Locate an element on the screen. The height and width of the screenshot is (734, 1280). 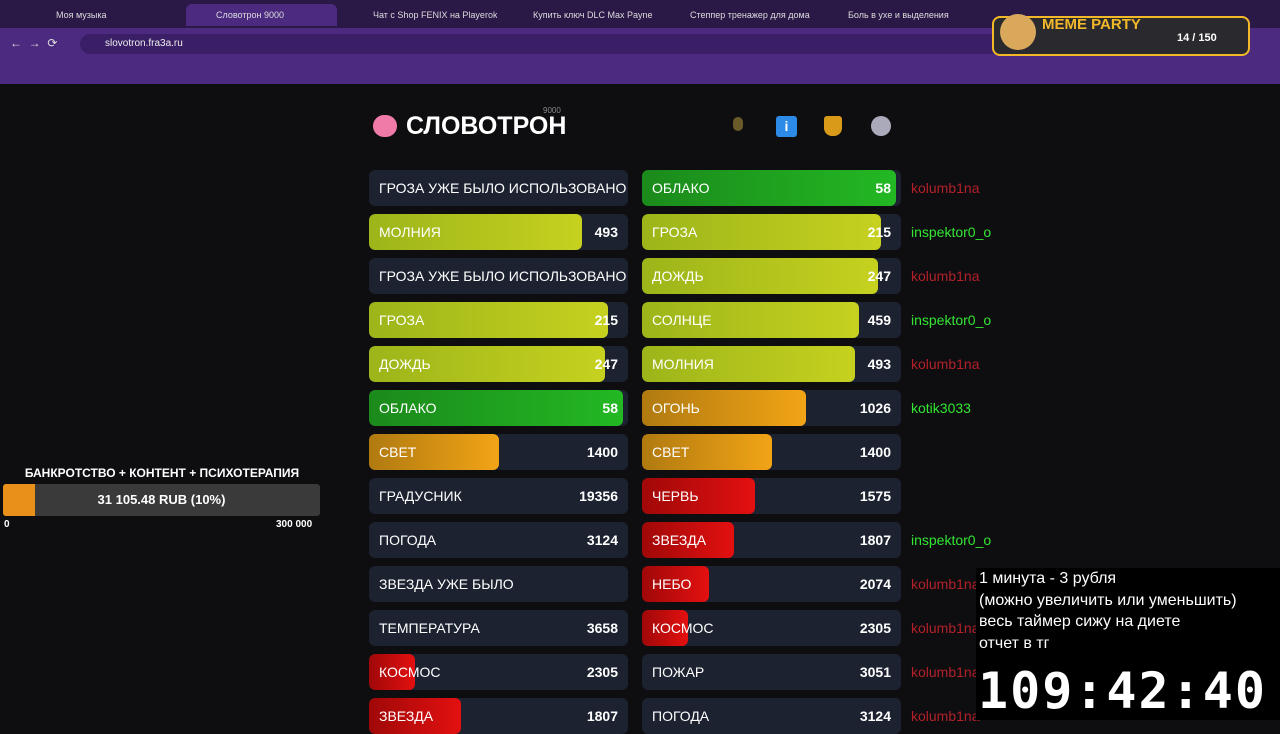
timer-line: отчет в тг is located at coordinates (1014, 643).